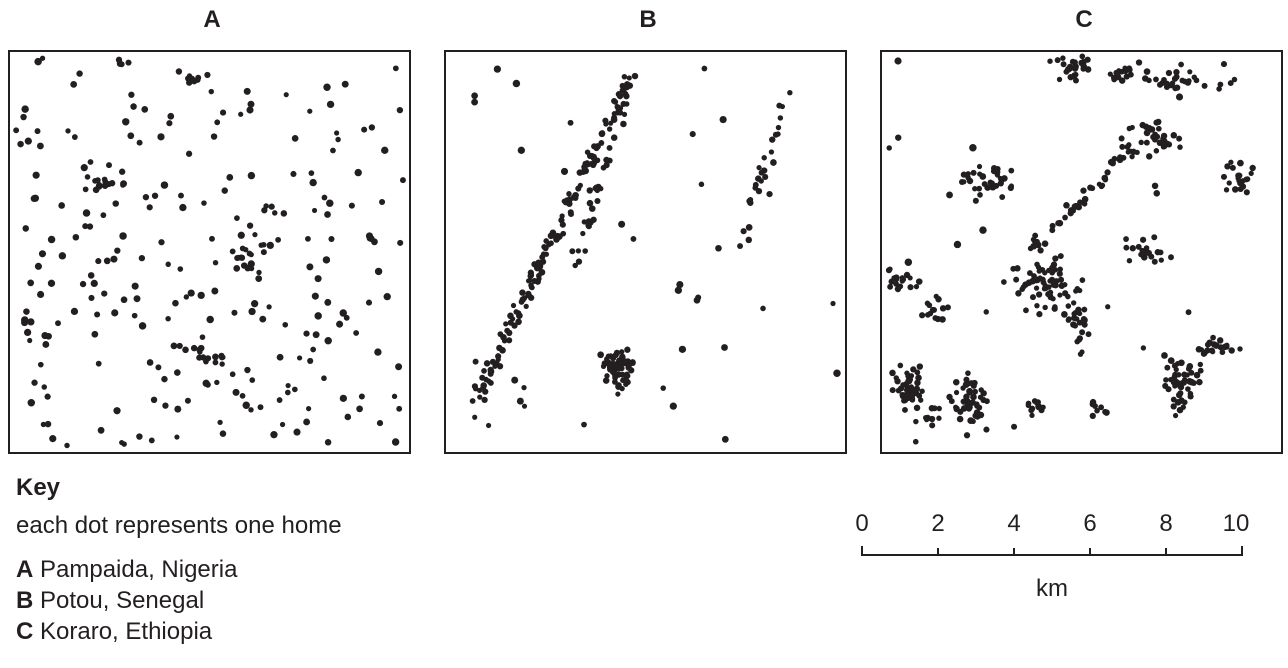 The width and height of the screenshot is (1288, 668). What do you see at coordinates (648, 19) in the screenshot?
I see `panel-label-b: B` at bounding box center [648, 19].